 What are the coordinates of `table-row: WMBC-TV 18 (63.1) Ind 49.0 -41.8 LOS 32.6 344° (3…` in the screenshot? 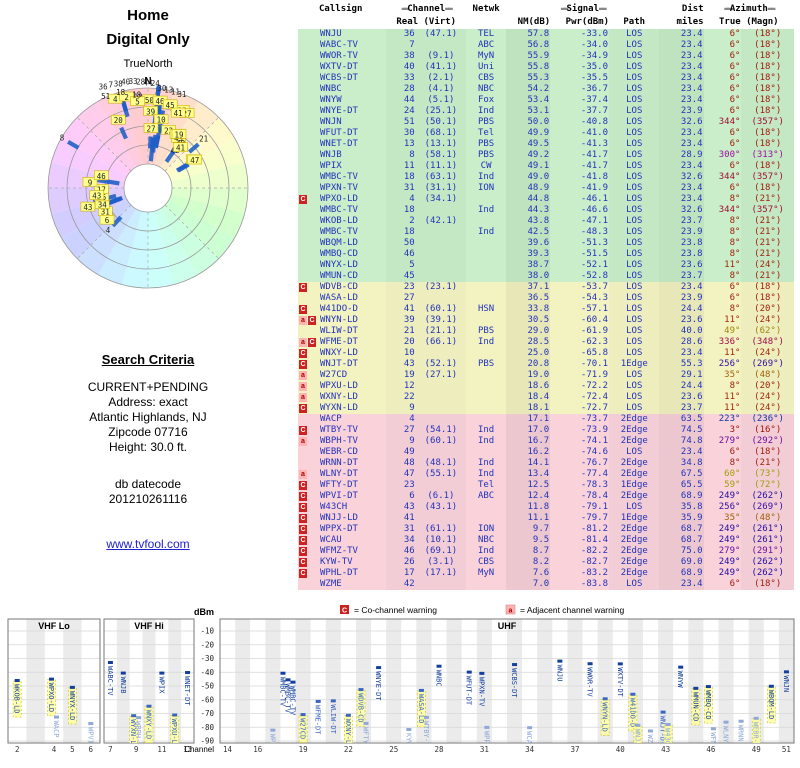 It's located at (546, 177).